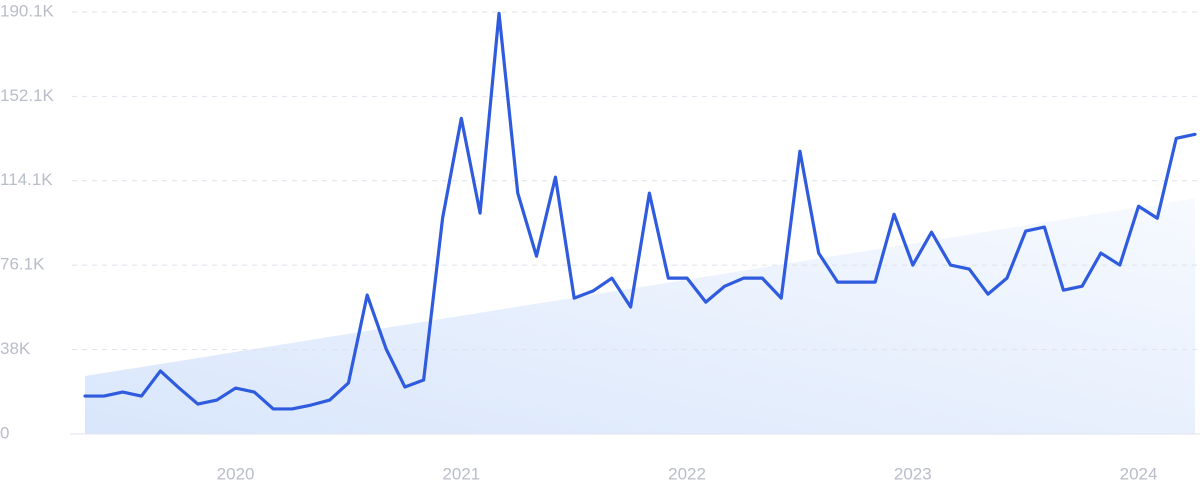 The image size is (1200, 499). I want to click on x-tick-label: 2021, so click(461, 473).